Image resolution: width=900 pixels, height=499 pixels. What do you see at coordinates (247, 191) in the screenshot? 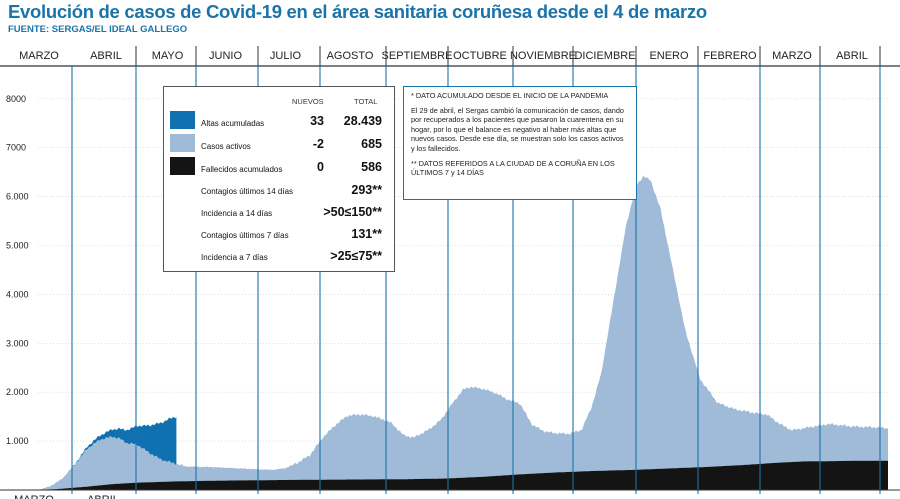
I see `legend-stat-label: Contagios últimos 14 días` at bounding box center [247, 191].